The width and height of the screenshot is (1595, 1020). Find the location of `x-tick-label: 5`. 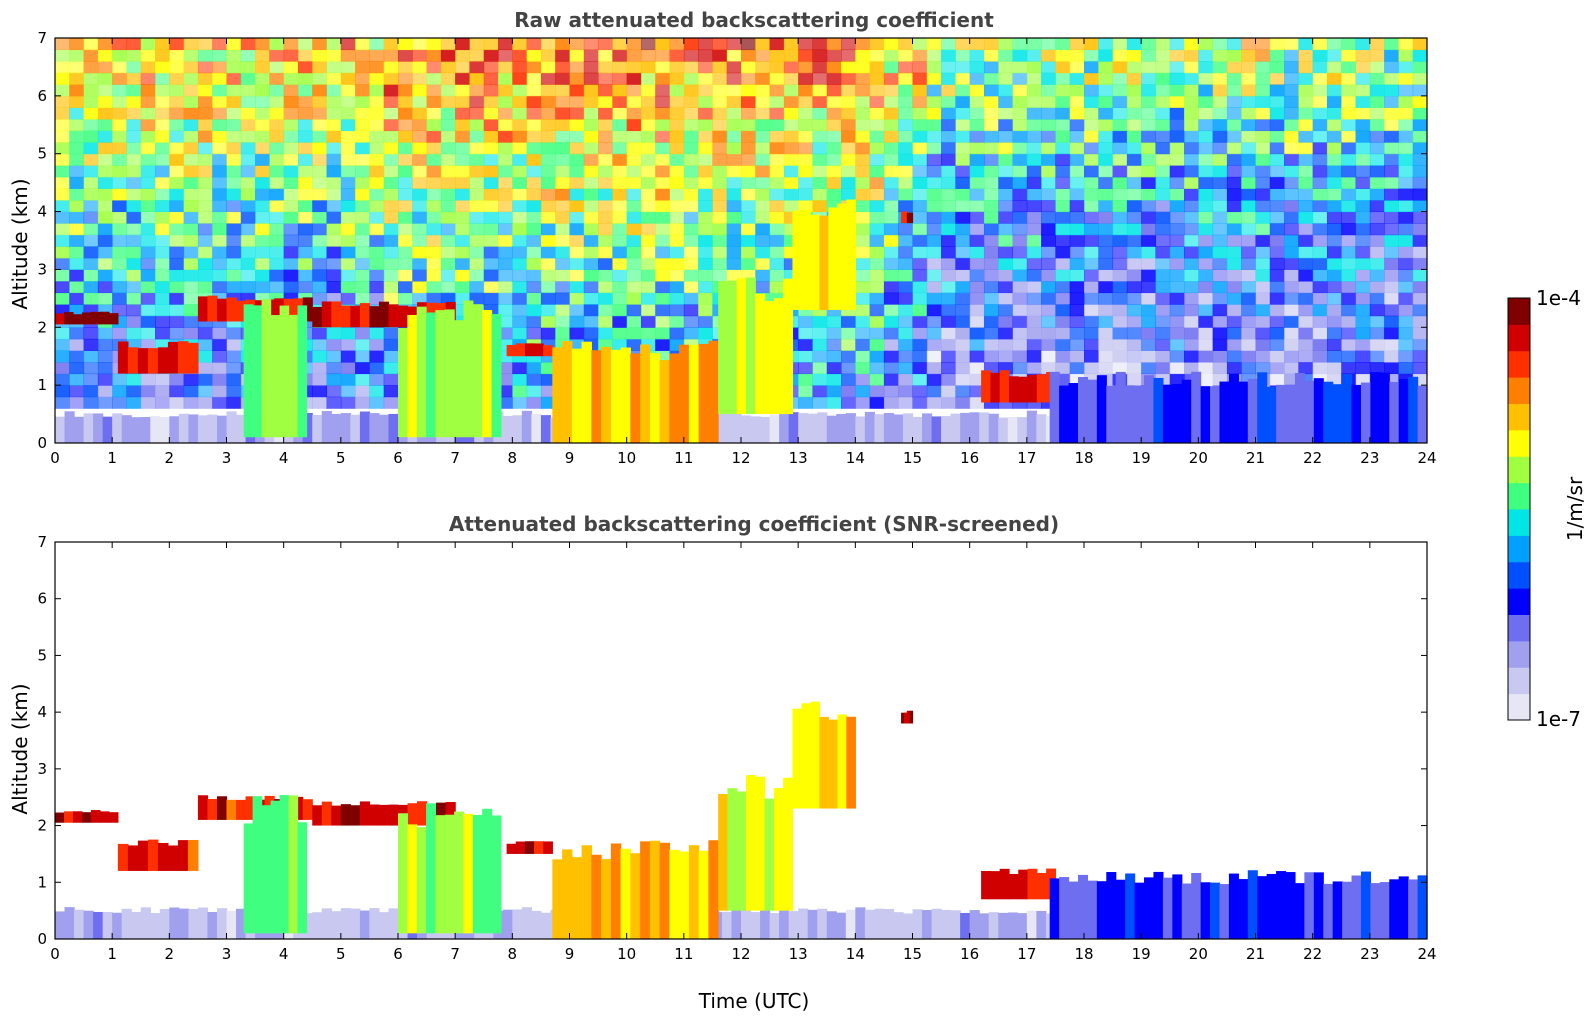

x-tick-label: 5 is located at coordinates (341, 458).